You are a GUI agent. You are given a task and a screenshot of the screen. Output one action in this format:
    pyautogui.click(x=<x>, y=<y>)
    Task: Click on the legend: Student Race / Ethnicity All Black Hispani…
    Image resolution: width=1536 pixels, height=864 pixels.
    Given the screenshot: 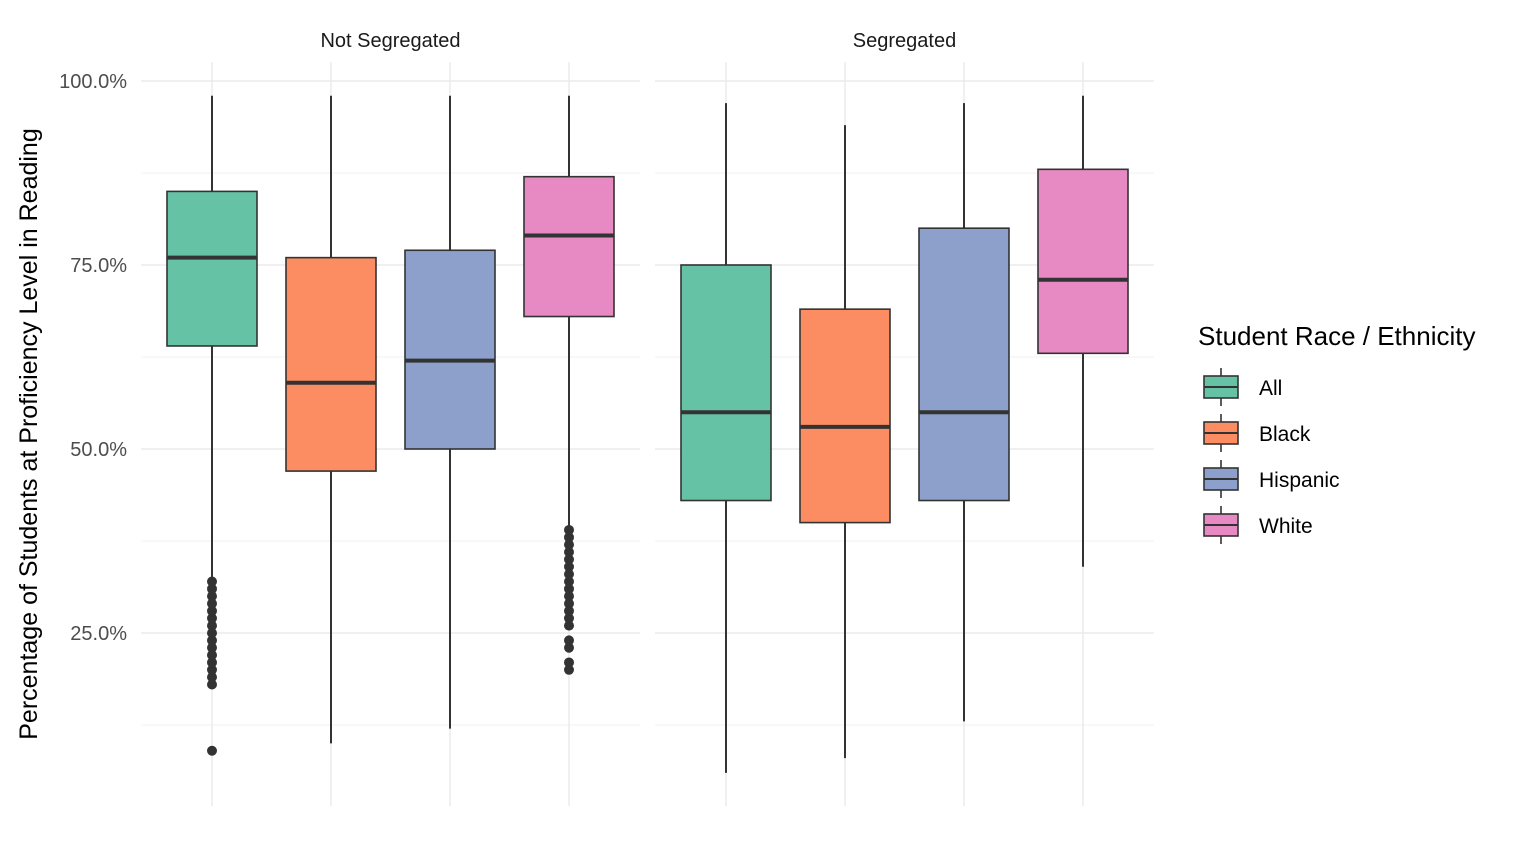 What is the action you would take?
    pyautogui.click(x=1336, y=432)
    